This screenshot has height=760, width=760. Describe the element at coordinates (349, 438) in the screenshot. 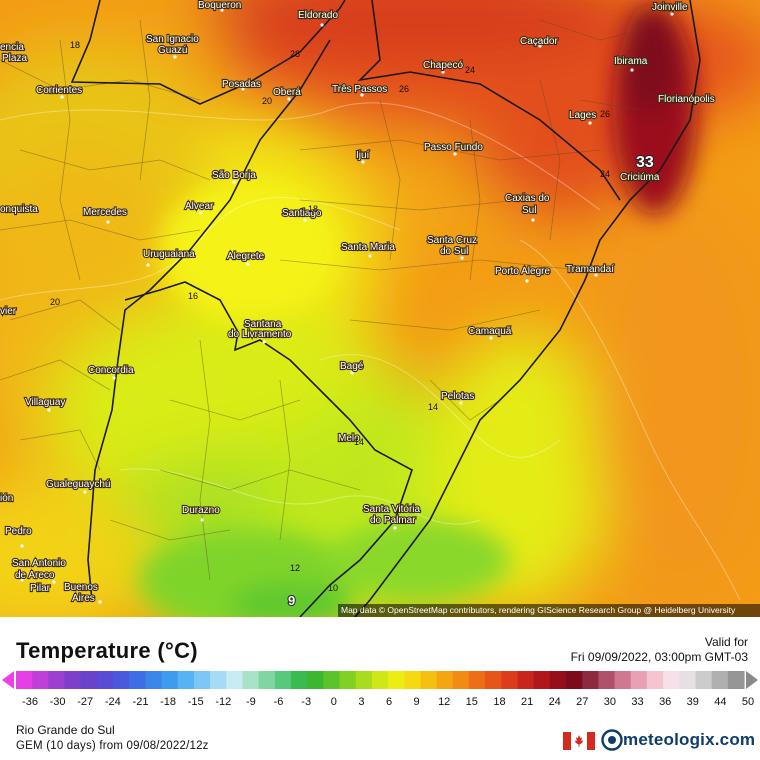

I see `city-melo: Melo` at that location.